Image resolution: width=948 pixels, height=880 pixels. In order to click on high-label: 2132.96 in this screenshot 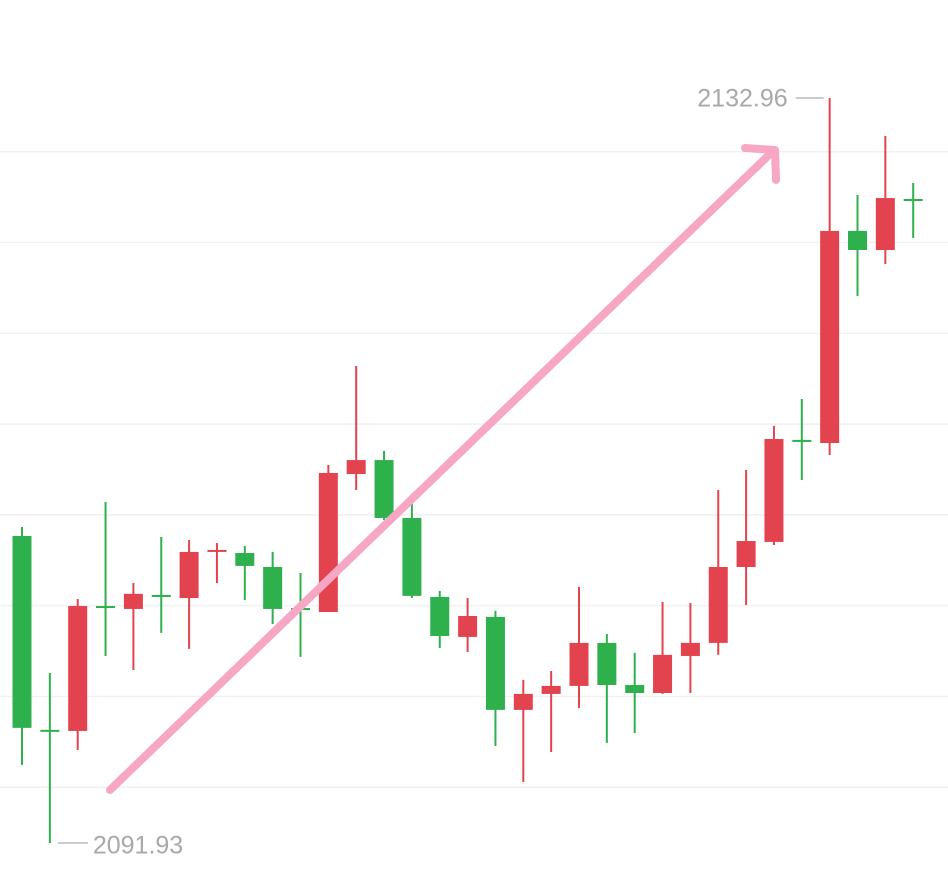, I will do `click(742, 99)`.